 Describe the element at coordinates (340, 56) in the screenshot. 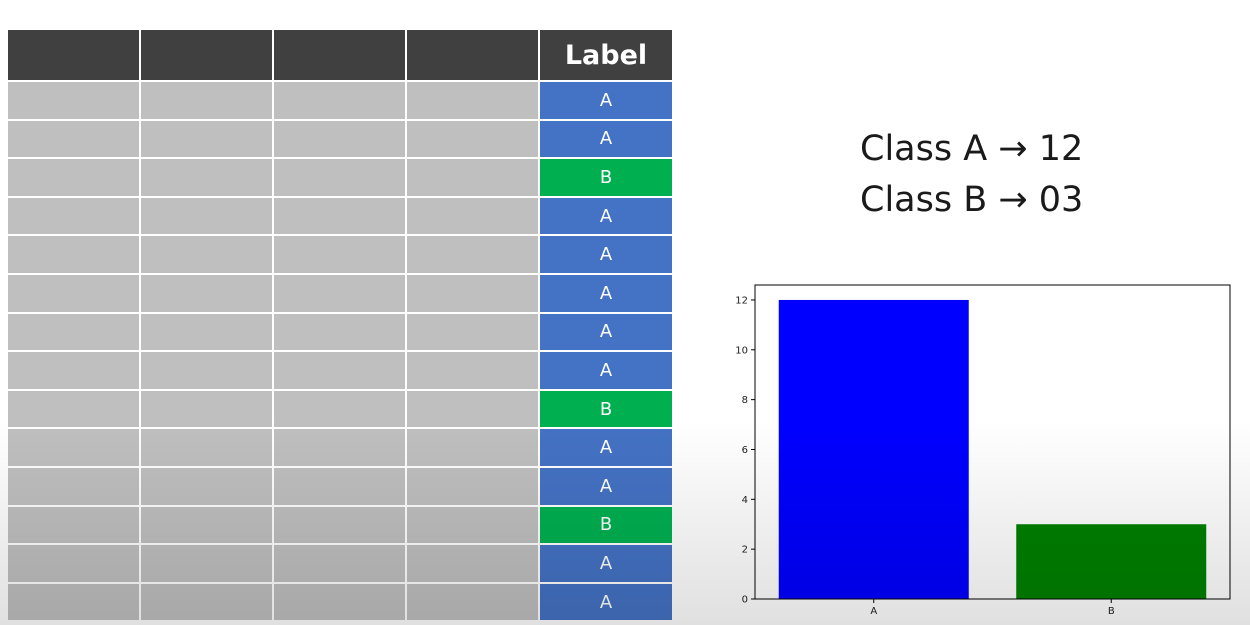

I see `table-header-row: Label` at that location.